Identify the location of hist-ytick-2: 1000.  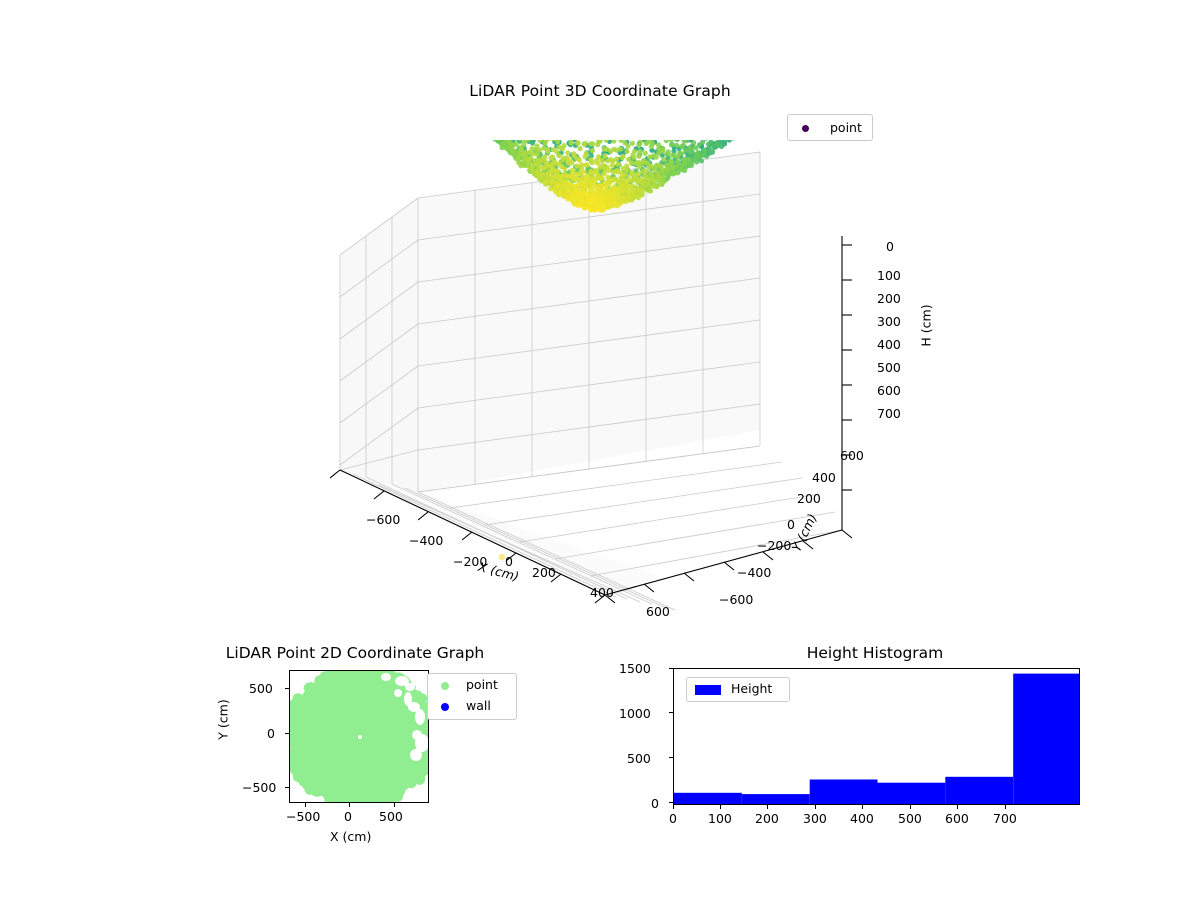
(635, 713).